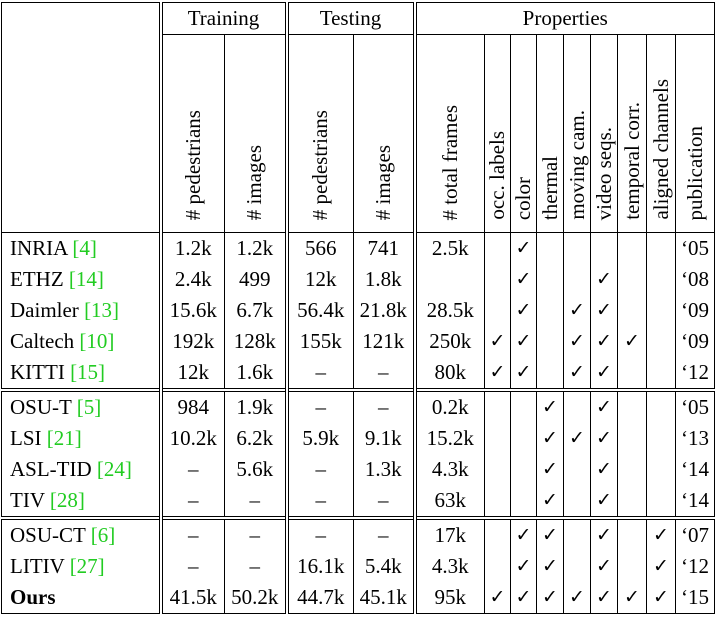  What do you see at coordinates (358, 438) in the screenshot?
I see `table-row: LSI [21] 10.2k 6.2k 5.9k 9.1k 15.2k ✓ ✓ ✓ ‘13` at bounding box center [358, 438].